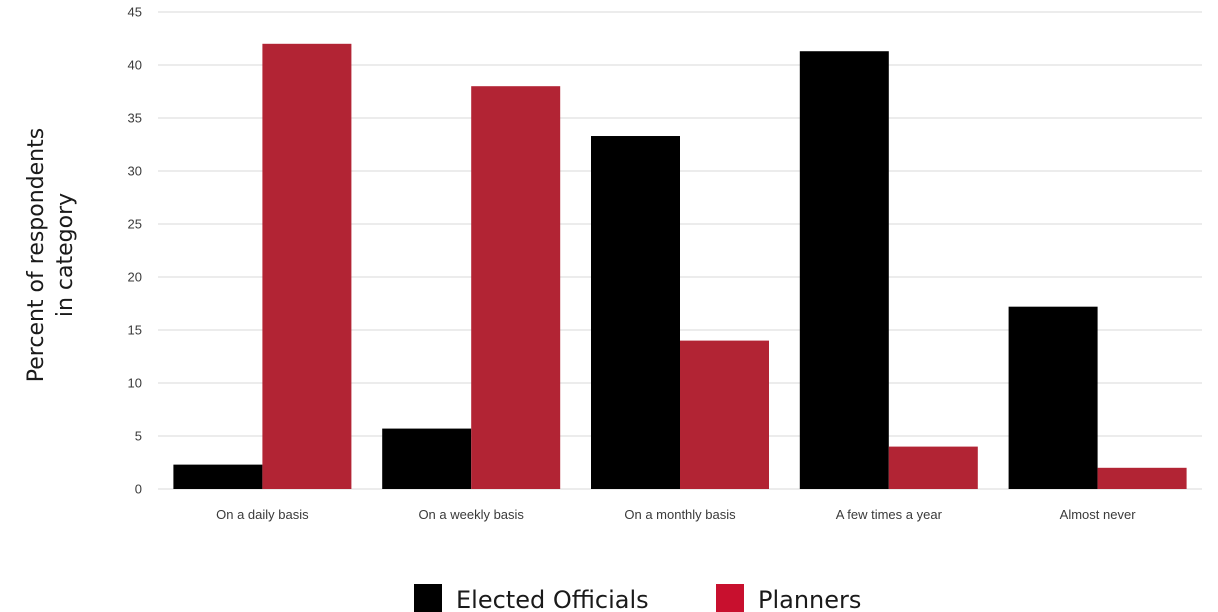 This screenshot has height=612, width=1218. What do you see at coordinates (138, 489) in the screenshot?
I see `y-tick-label: 0` at bounding box center [138, 489].